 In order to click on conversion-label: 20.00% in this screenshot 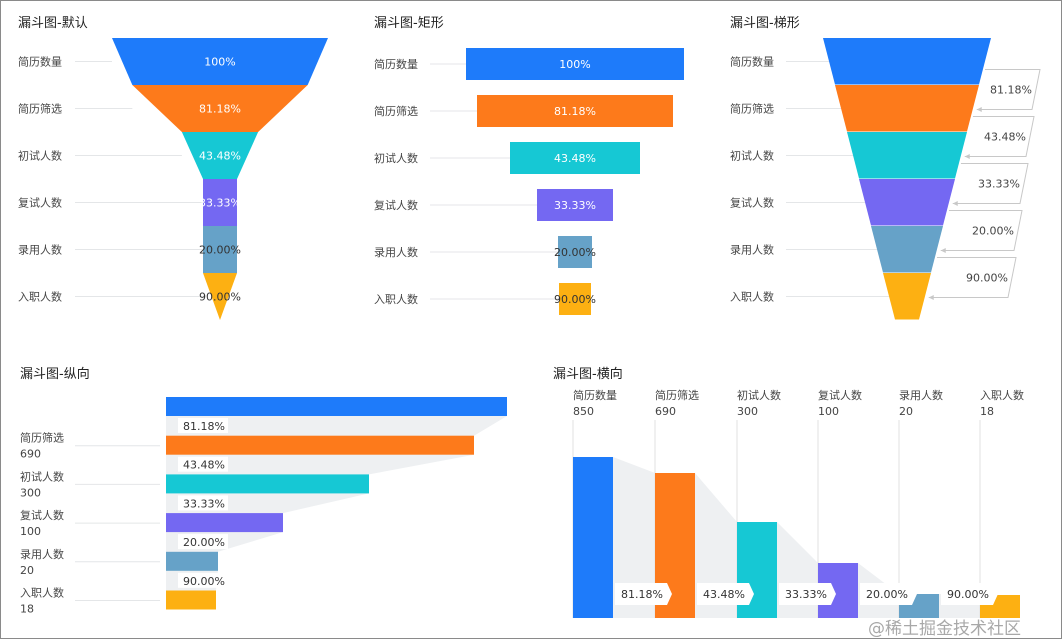, I will do `click(993, 231)`.